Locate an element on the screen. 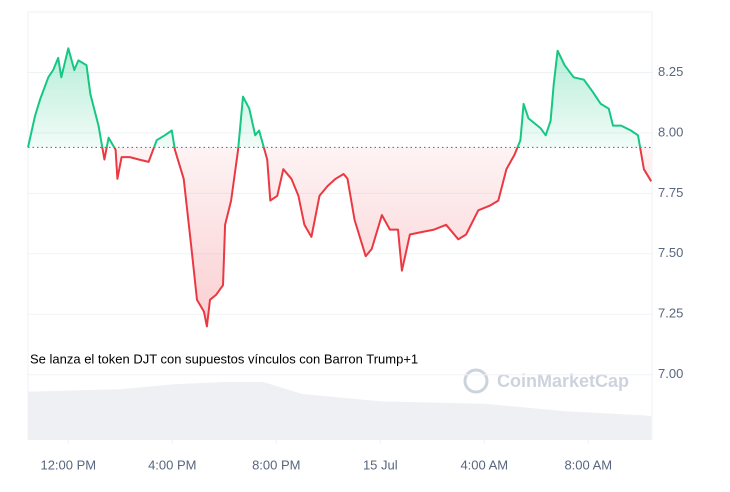  watermark: CoinMarketCap is located at coordinates (546, 381).